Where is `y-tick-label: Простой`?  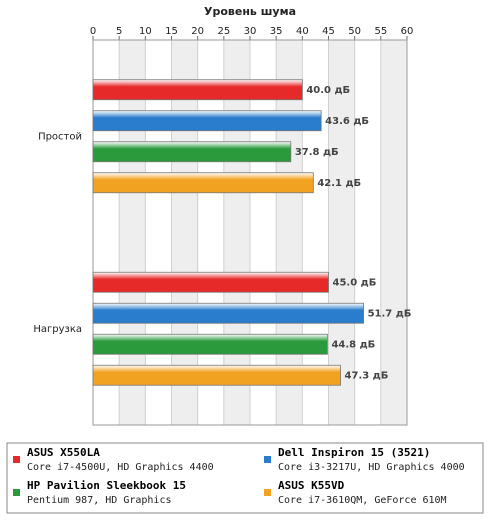 y-tick-label: Простой is located at coordinates (60, 136).